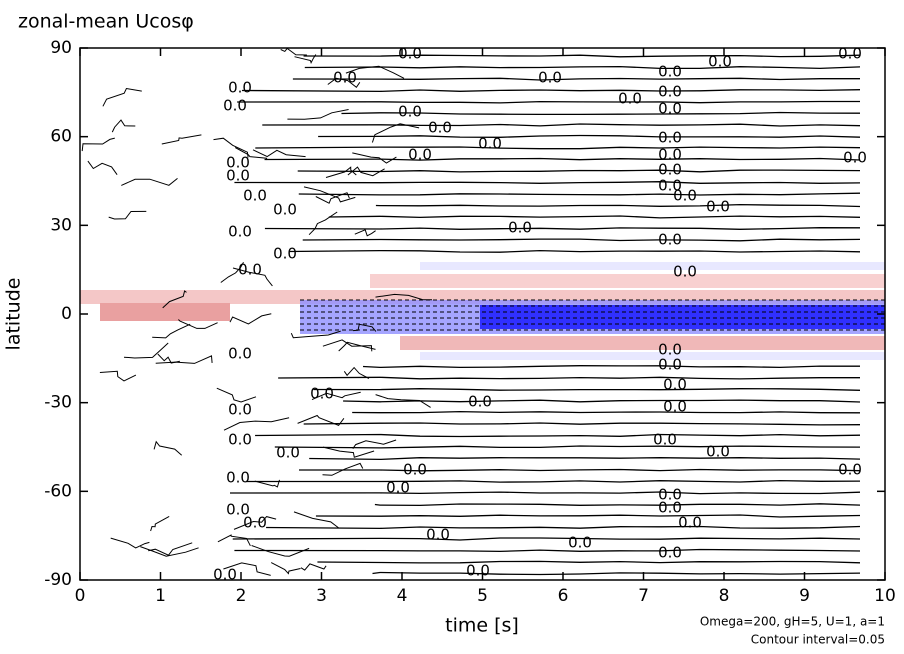 This screenshot has height=654, width=904. Describe the element at coordinates (80, 596) in the screenshot. I see `x-tick-label: 0` at that location.